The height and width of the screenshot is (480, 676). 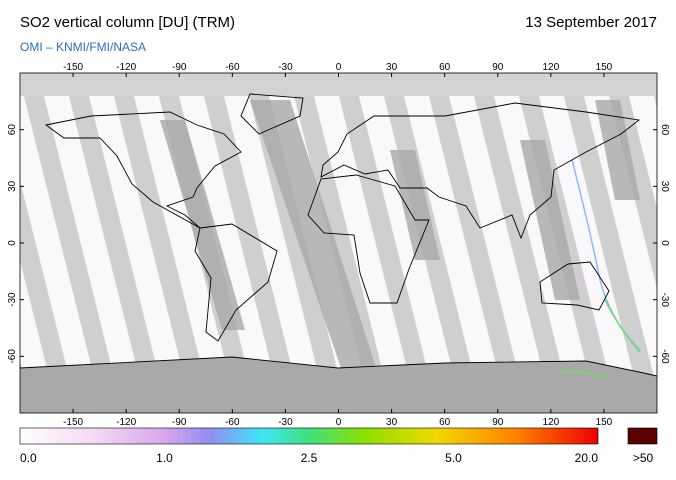 I want to click on date: 13 September 2017, so click(x=591, y=22).